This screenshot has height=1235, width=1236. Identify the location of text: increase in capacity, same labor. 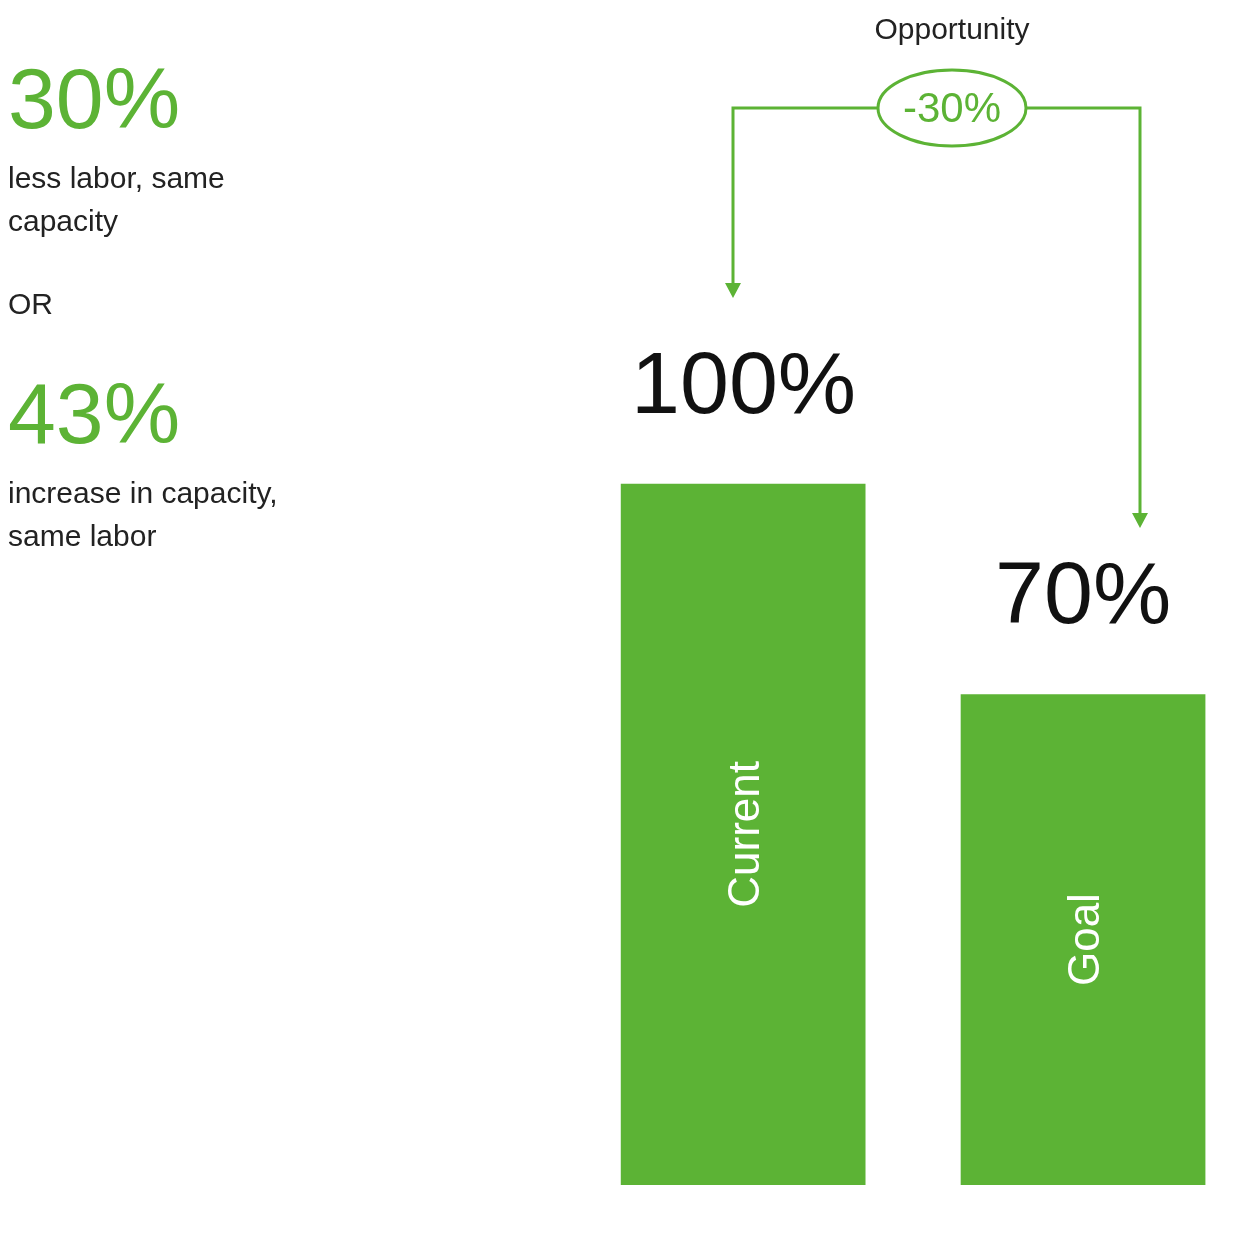
(143, 514).